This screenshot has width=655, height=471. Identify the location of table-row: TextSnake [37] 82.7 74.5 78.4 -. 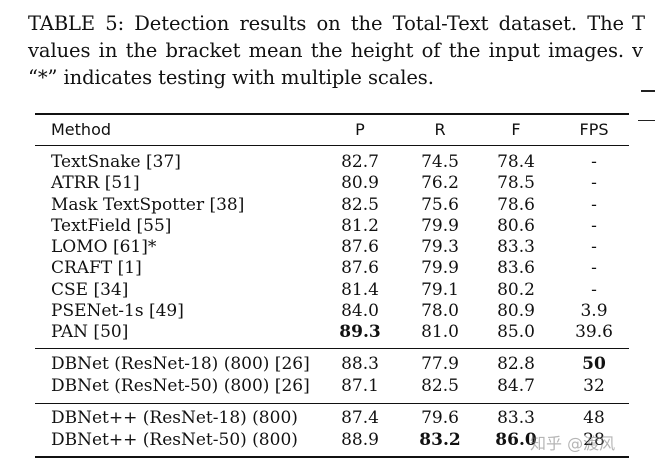
(332, 162).